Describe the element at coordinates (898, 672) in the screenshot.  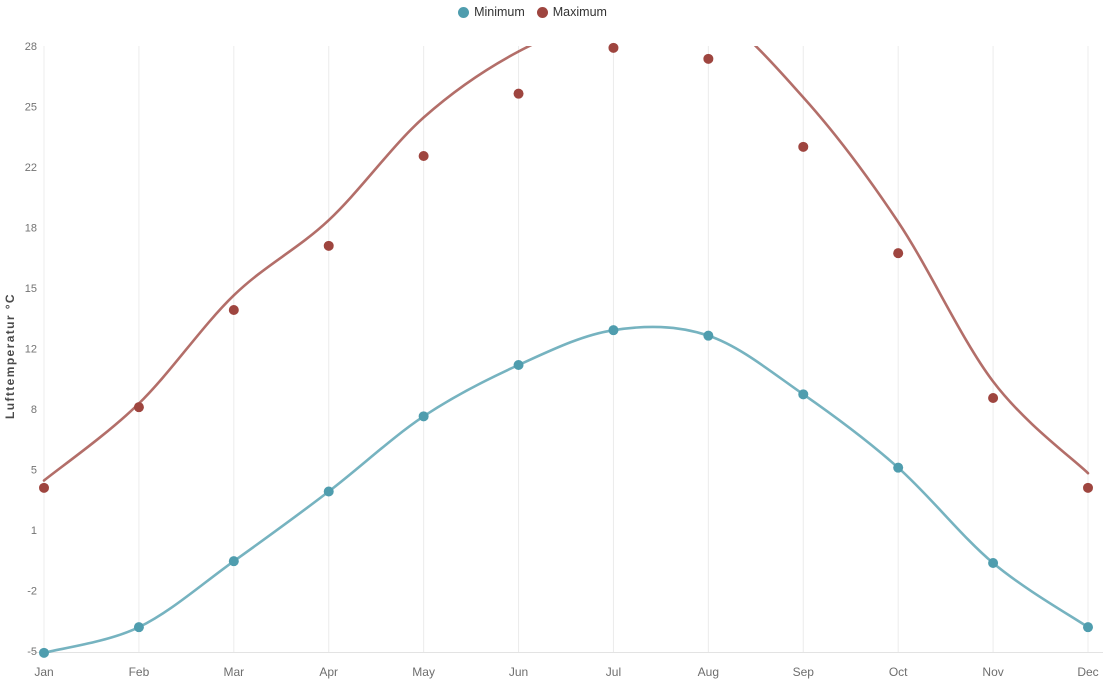
I see `x-tick-label: Oct` at that location.